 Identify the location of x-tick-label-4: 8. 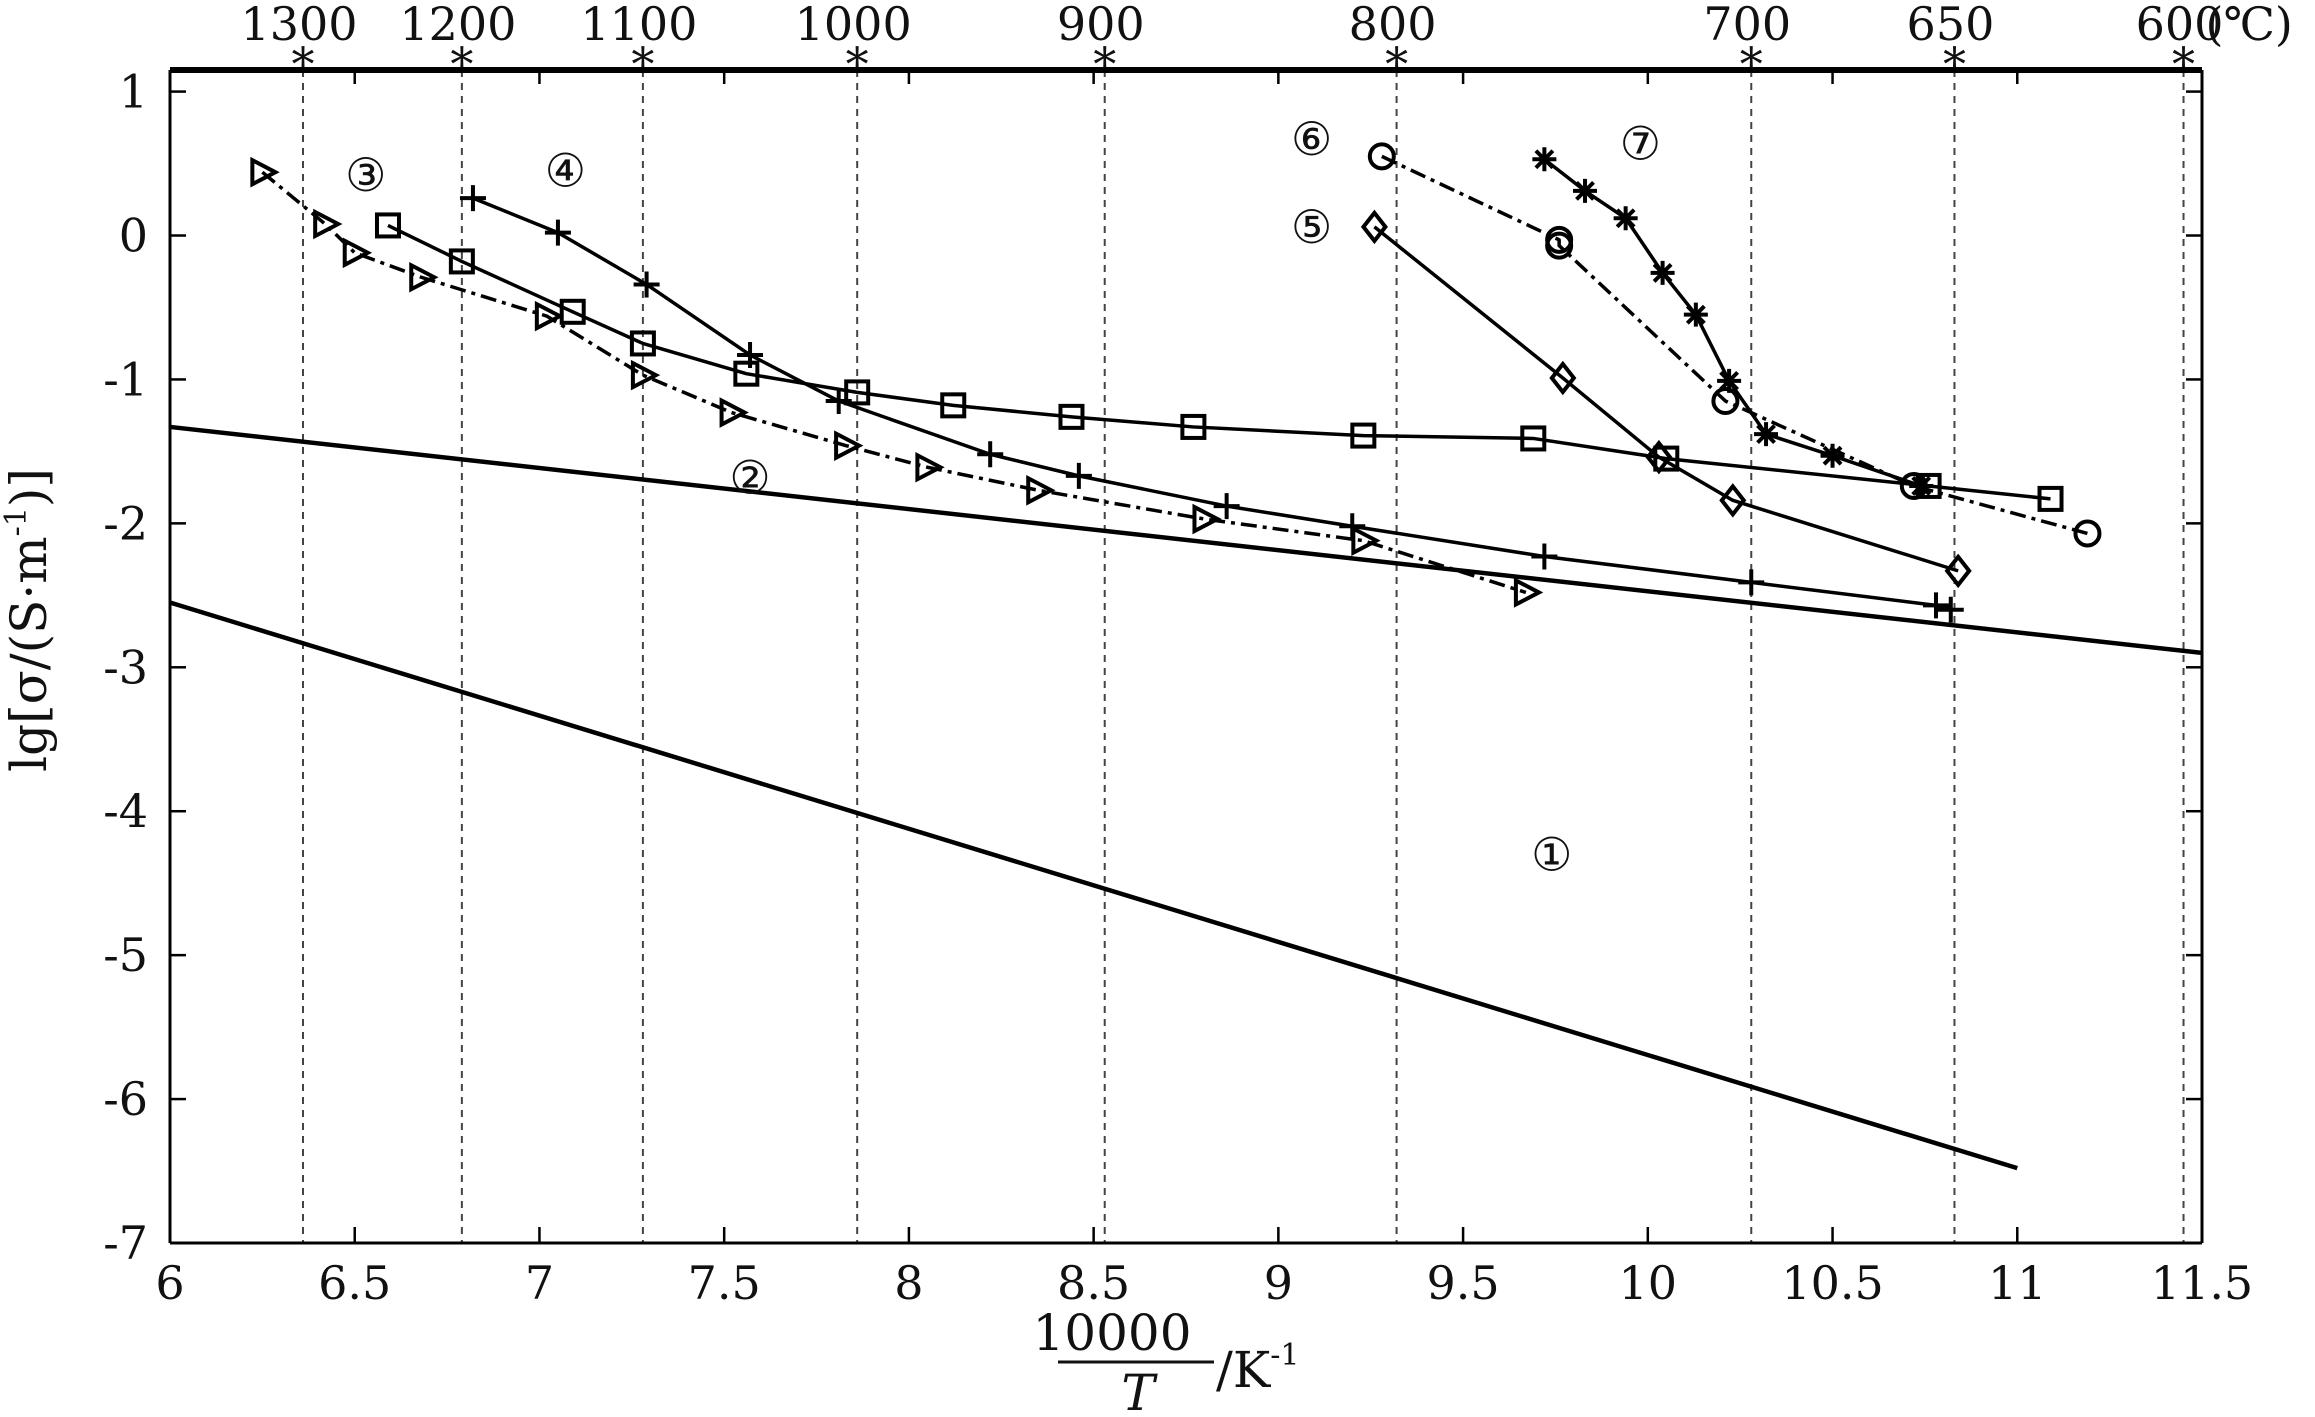
(908, 1283).